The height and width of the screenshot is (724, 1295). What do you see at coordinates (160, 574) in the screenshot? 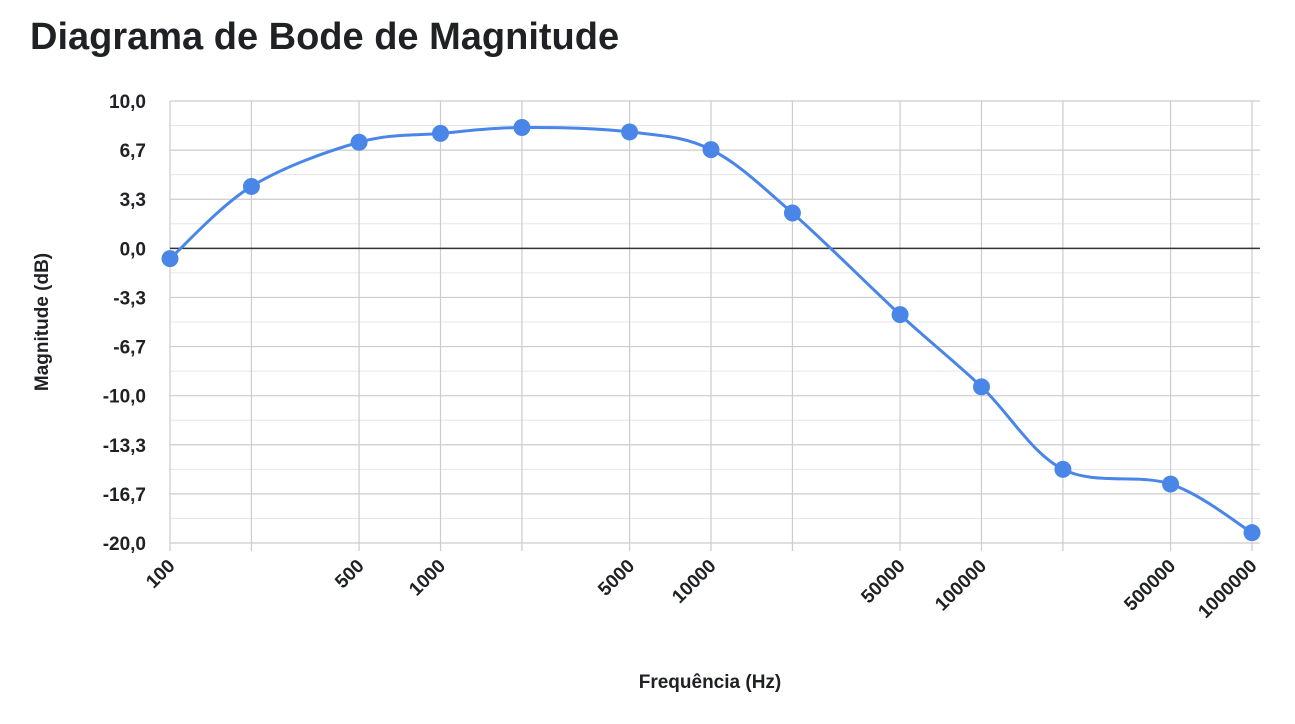
I see `x-tick-label: 100` at bounding box center [160, 574].